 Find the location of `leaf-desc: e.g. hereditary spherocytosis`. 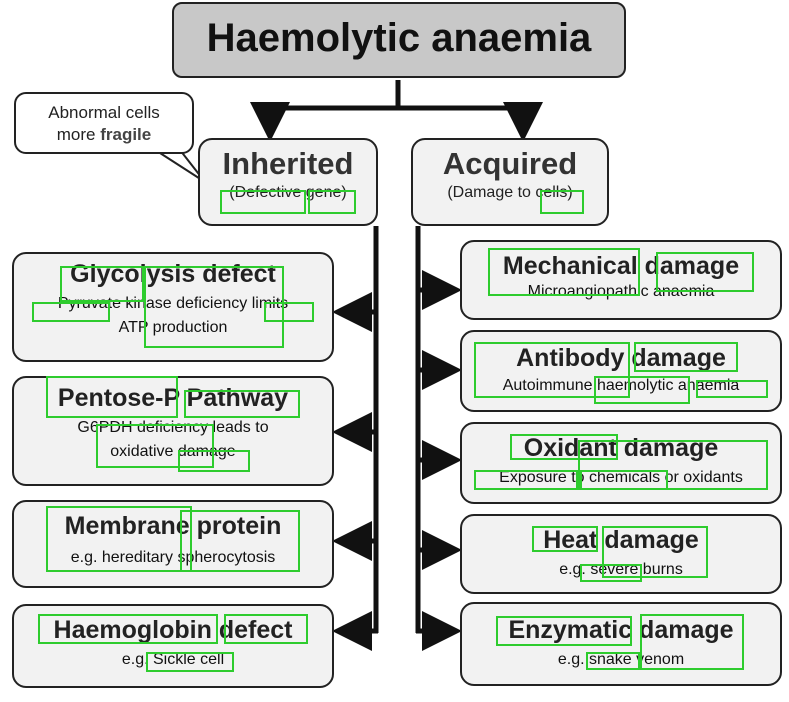

leaf-desc: e.g. hereditary spherocytosis is located at coordinates (173, 557).